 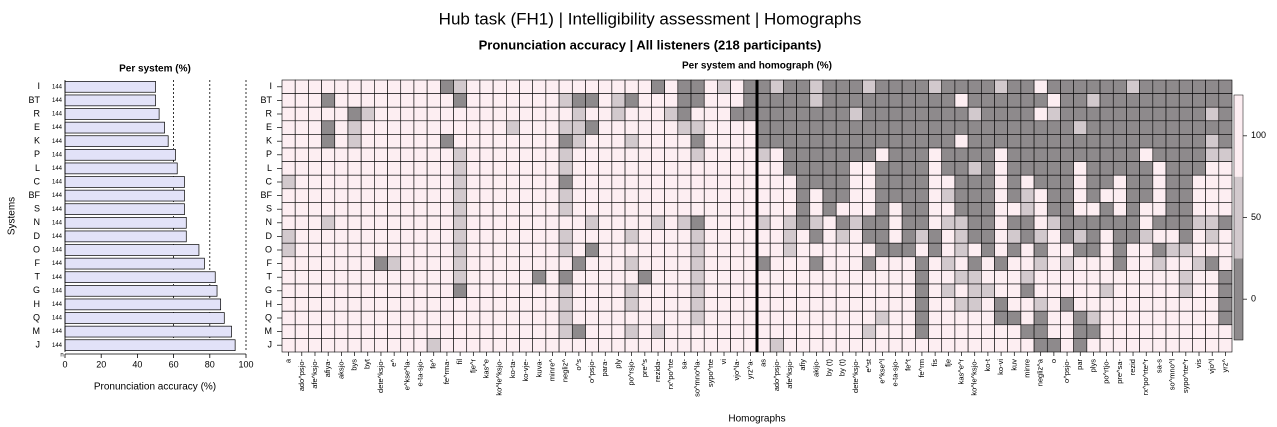 I want to click on bar, so click(x=124, y=209).